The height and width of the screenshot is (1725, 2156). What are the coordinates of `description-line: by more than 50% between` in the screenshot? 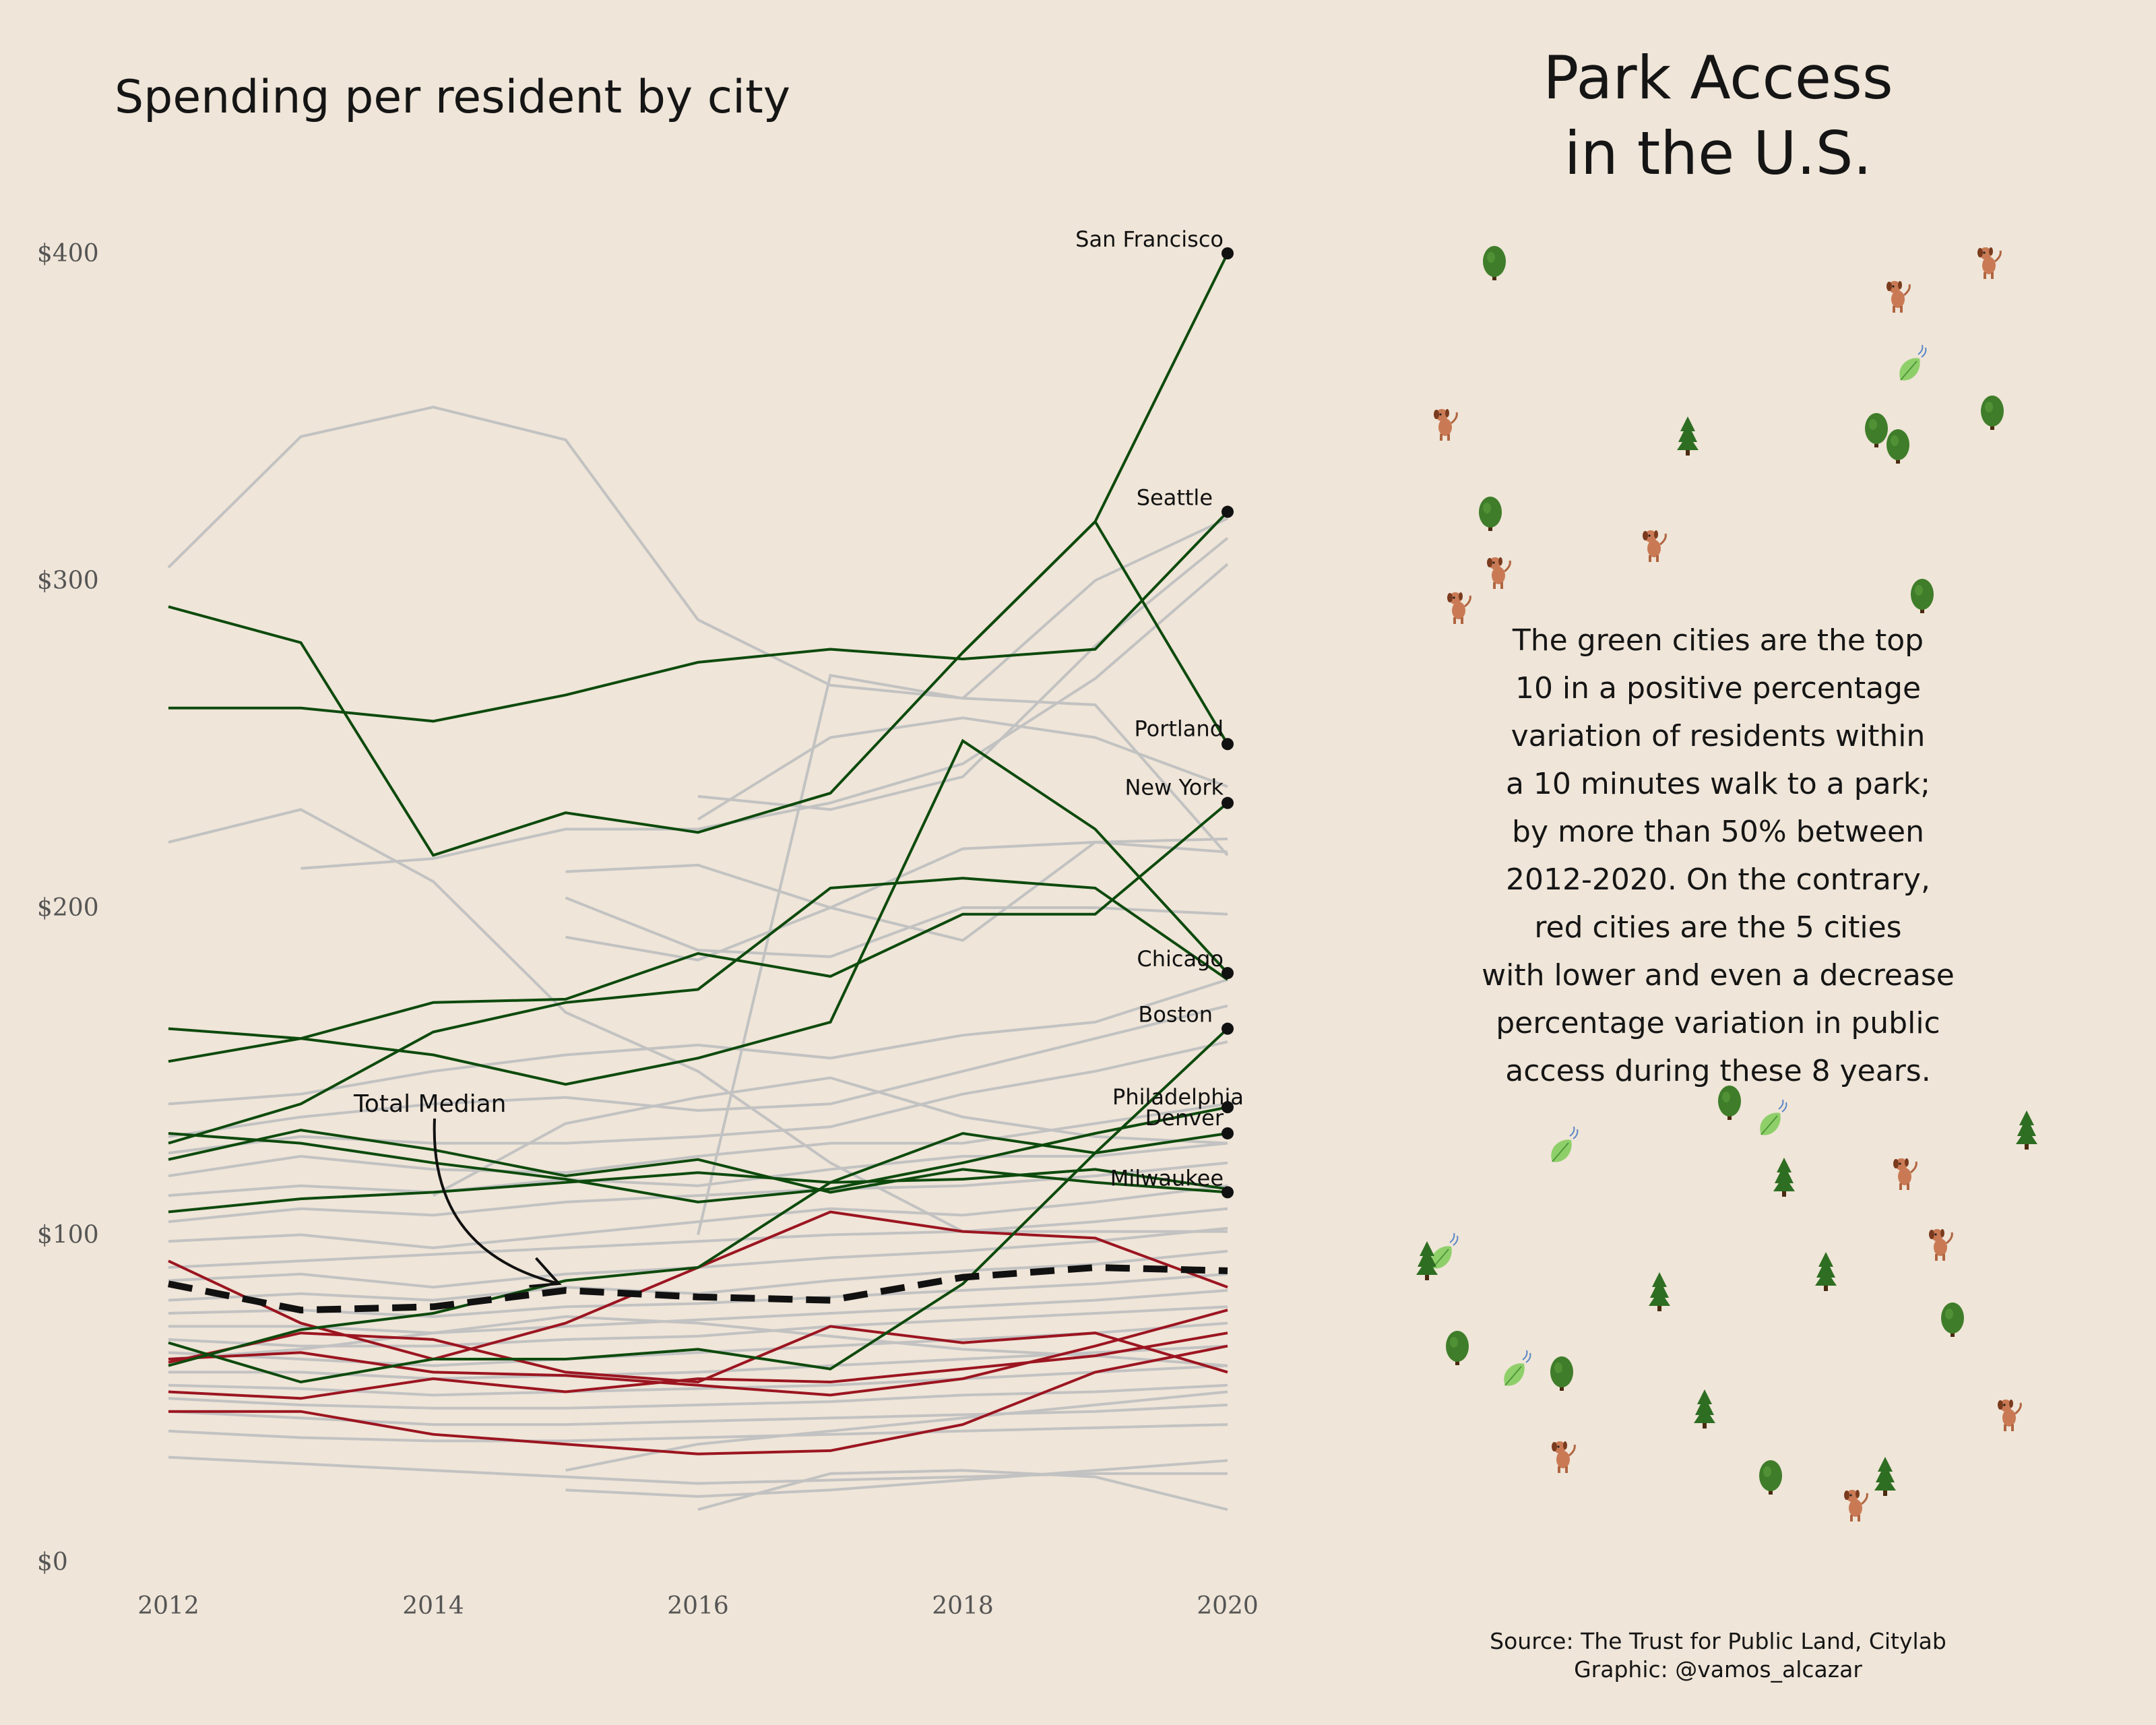 It's located at (1718, 832).